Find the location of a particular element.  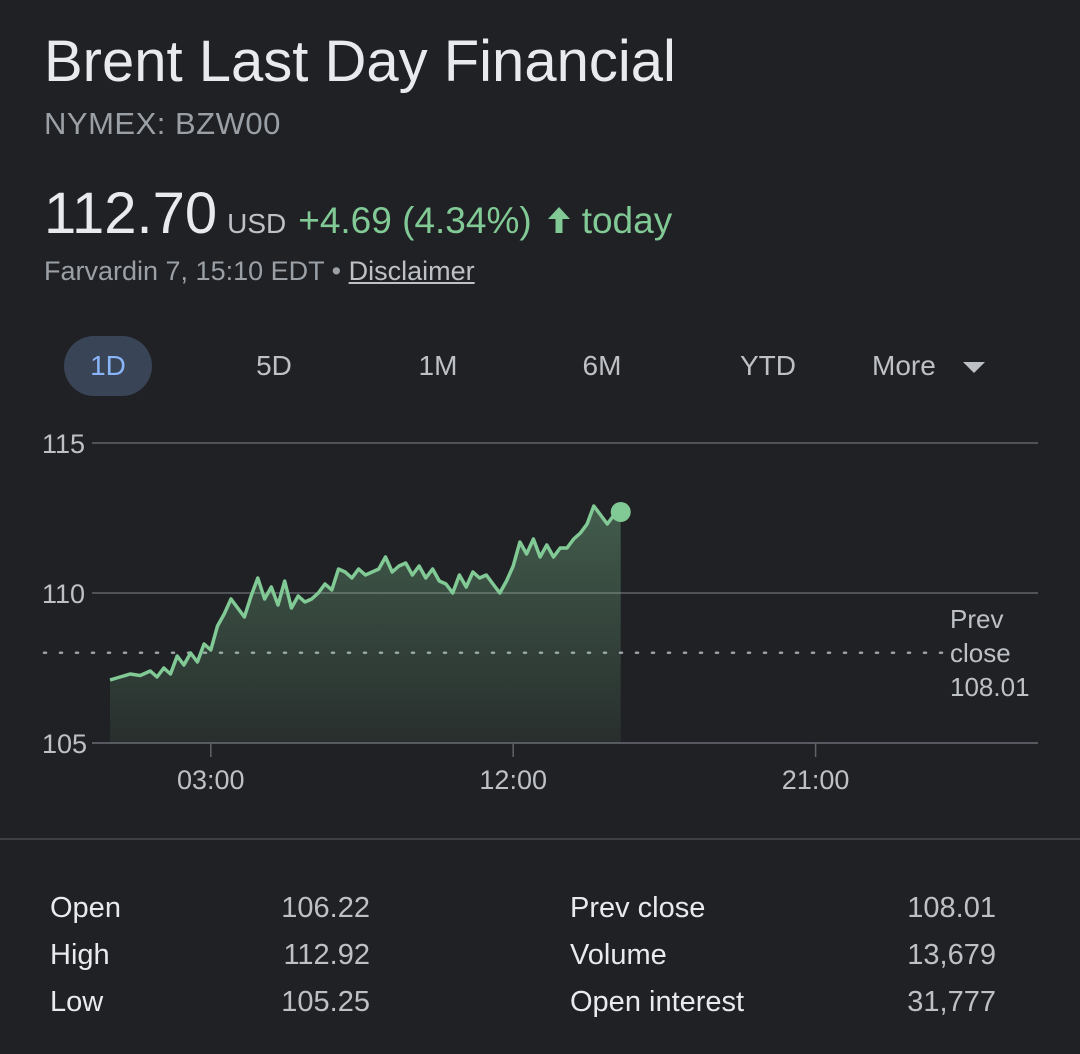

stat-value-low: 105.25 is located at coordinates (325, 1002).